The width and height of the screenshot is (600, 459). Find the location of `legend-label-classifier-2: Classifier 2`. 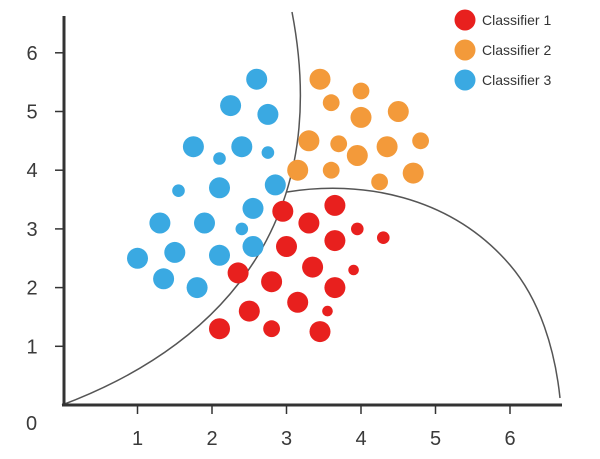

legend-label-classifier-2: Classifier 2 is located at coordinates (516, 50).